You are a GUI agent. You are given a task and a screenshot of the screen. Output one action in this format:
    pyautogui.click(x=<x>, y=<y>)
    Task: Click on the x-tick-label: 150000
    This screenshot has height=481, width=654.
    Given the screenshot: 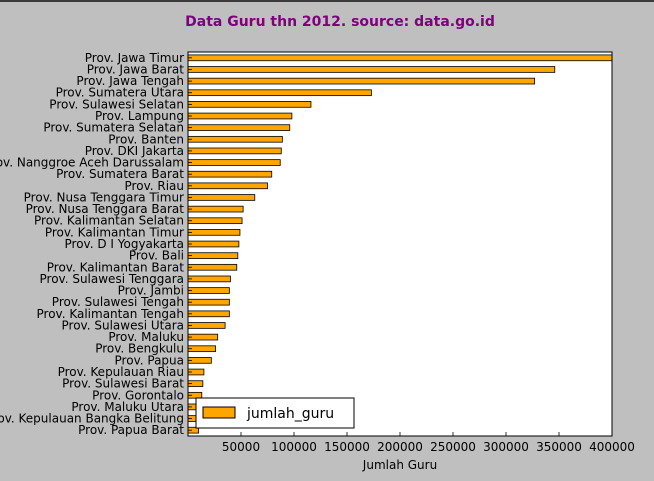 What is the action you would take?
    pyautogui.click(x=347, y=447)
    